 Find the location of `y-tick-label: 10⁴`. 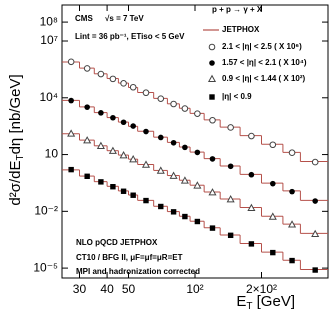

y-tick-label: 10⁴ is located at coordinates (48, 97).